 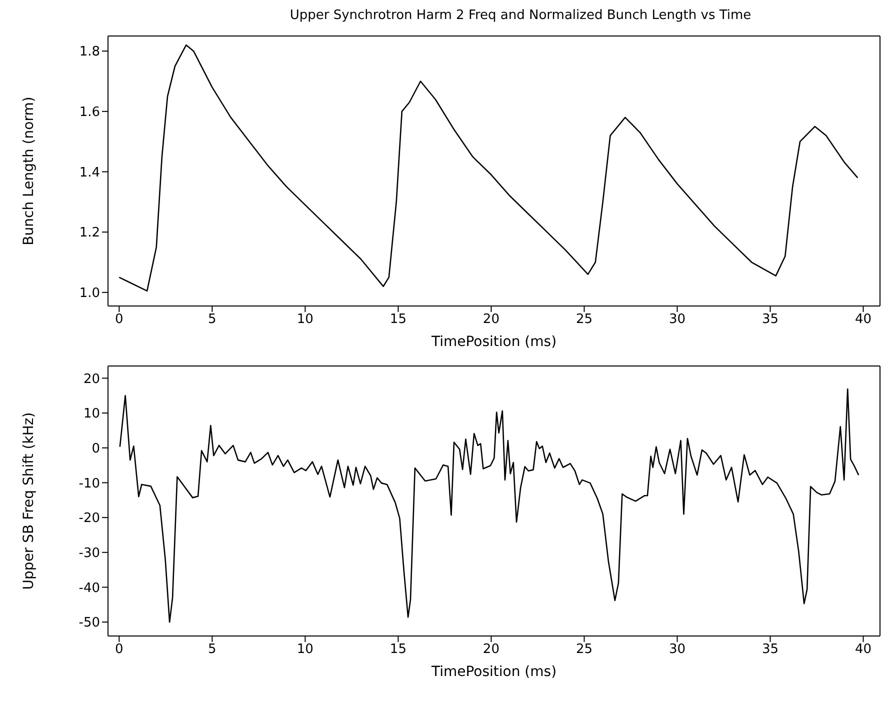 I want to click on y-tick-label: -30, so click(x=89, y=553).